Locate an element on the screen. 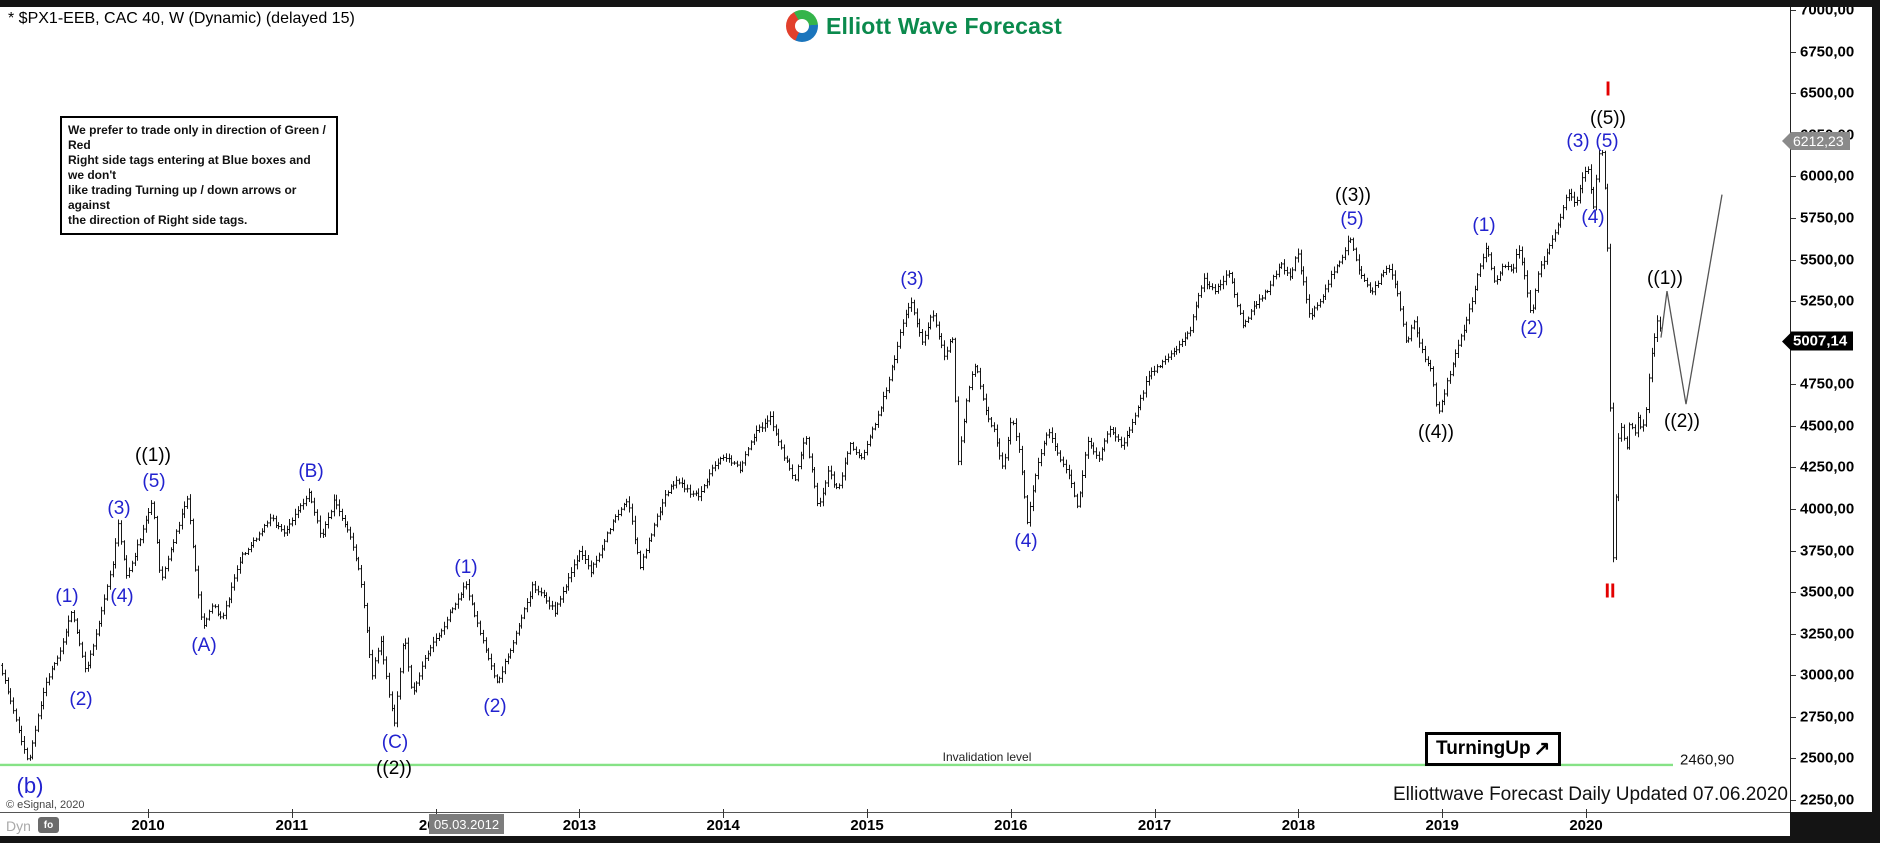 This screenshot has width=1880, height=843. price-tag-arrow is located at coordinates (1786, 341).